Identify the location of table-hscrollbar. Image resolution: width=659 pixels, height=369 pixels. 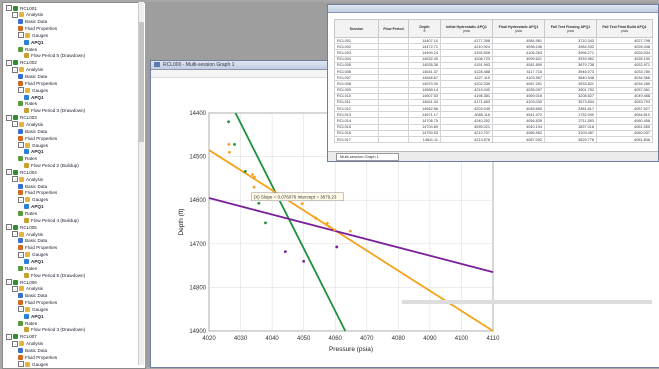
(527, 302).